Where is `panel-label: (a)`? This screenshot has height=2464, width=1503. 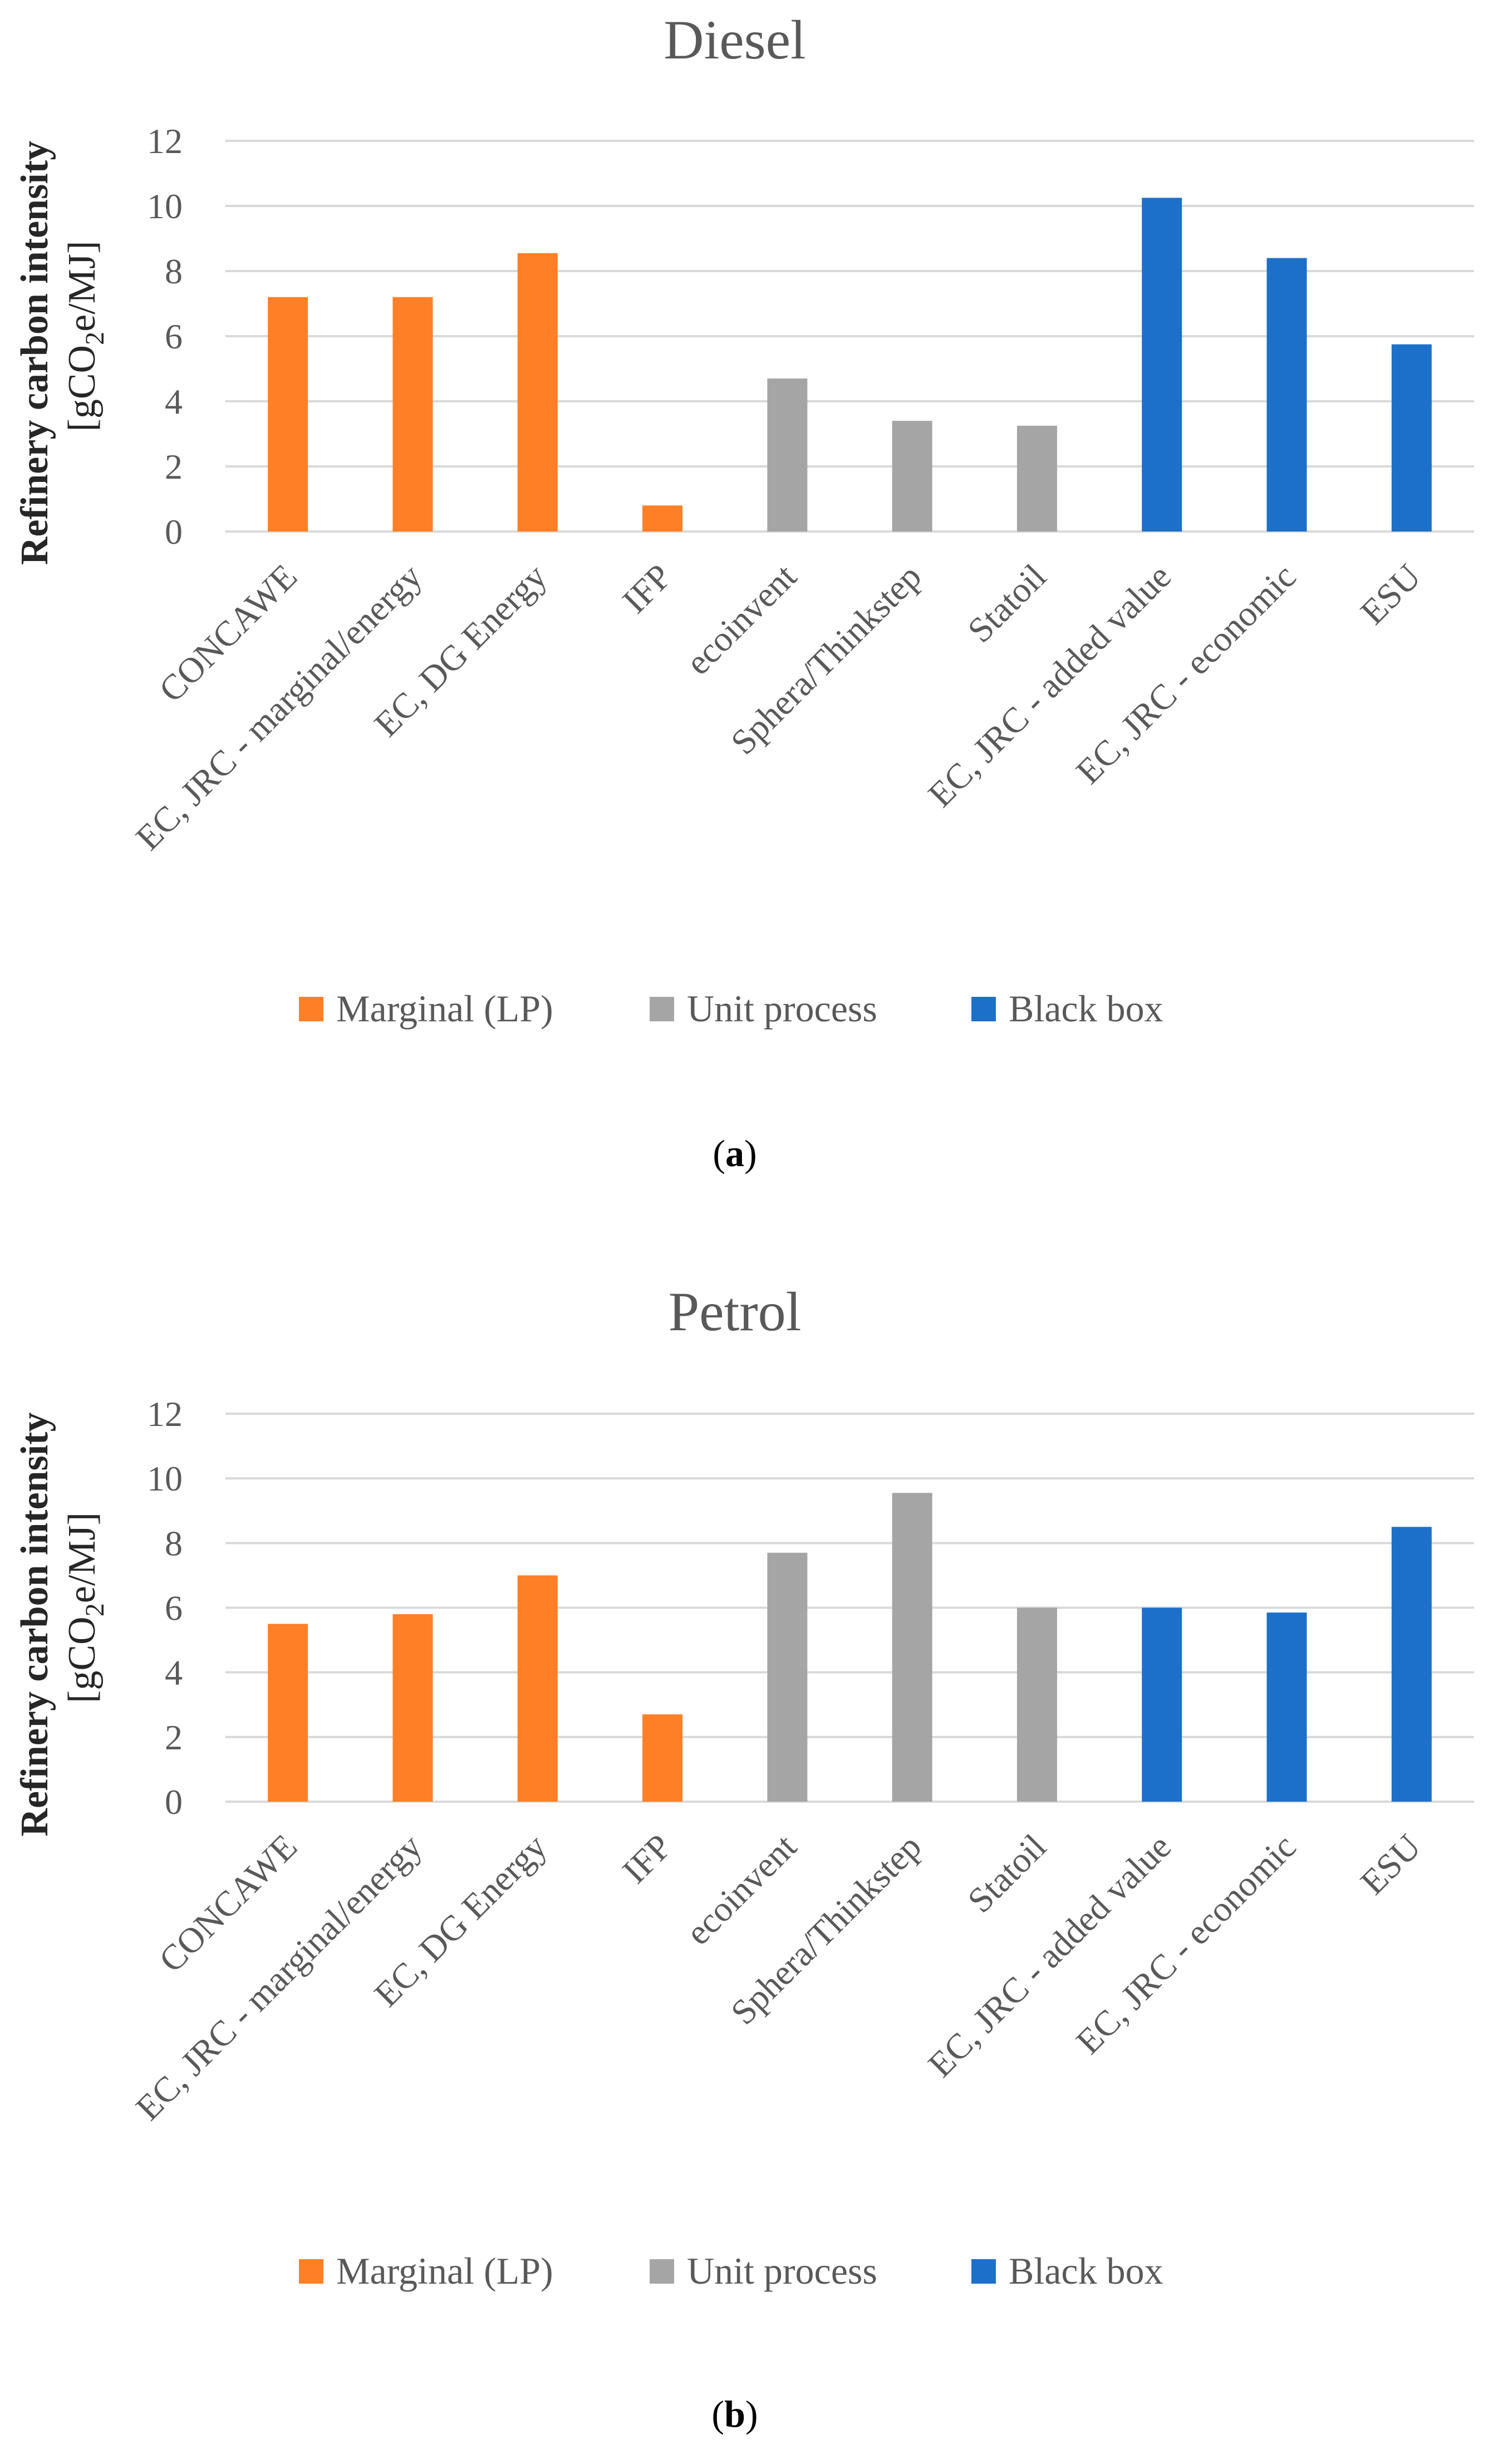 panel-label: (a) is located at coordinates (735, 1153).